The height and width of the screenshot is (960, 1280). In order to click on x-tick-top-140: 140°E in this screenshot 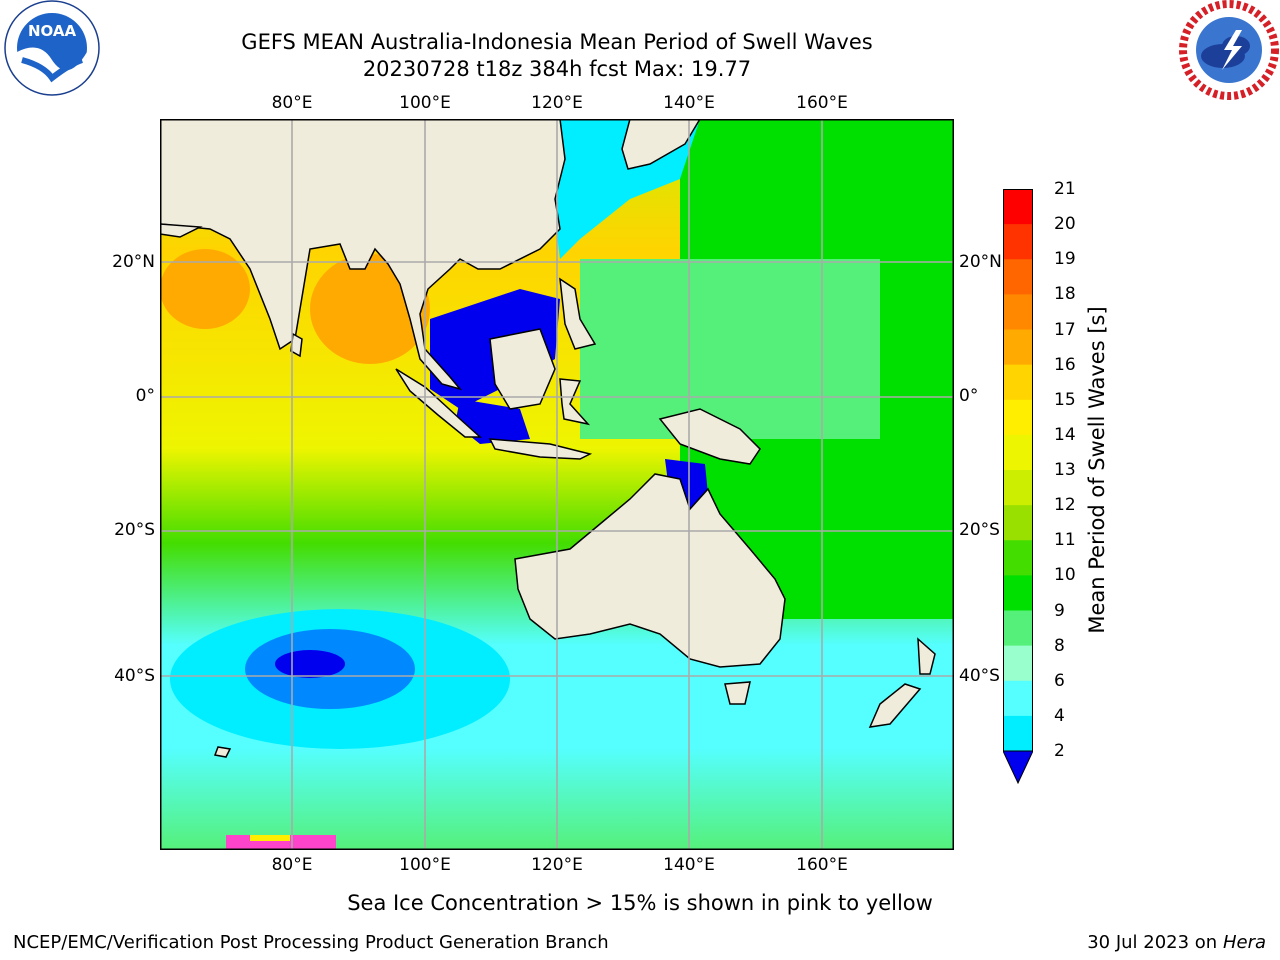, I will do `click(689, 103)`.